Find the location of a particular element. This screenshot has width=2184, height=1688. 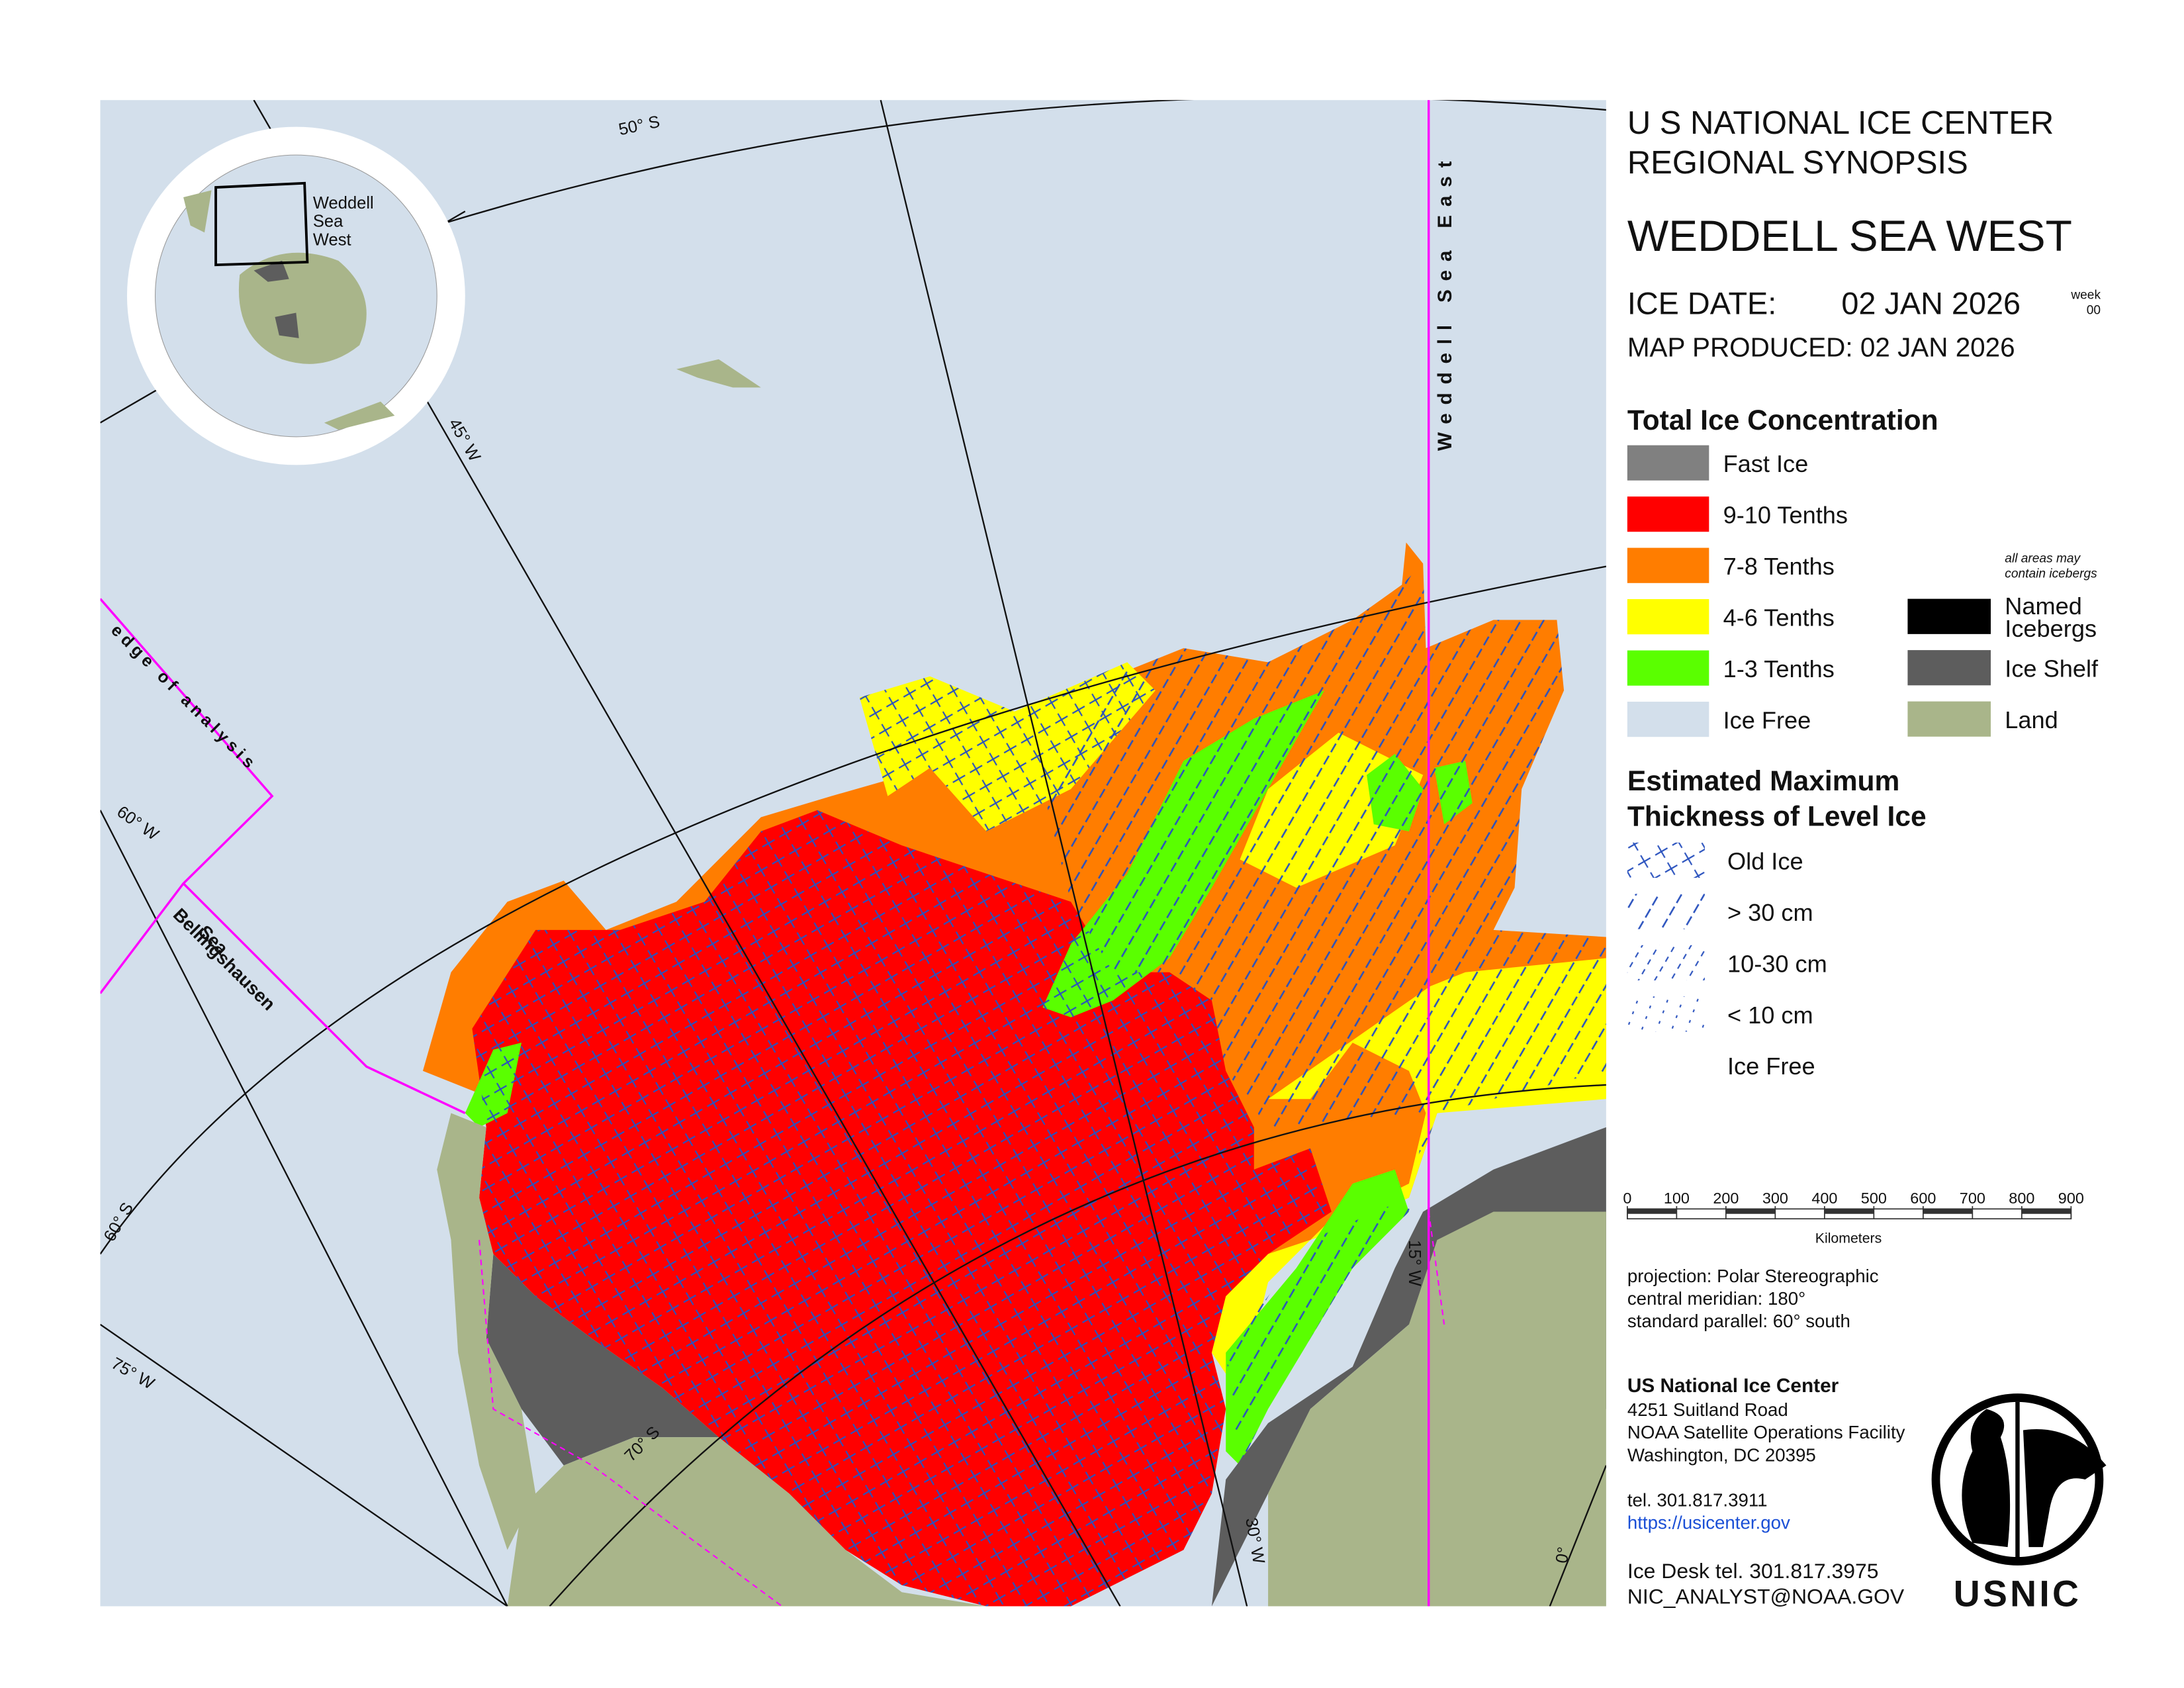

scale-label: 600 is located at coordinates (1923, 1198).